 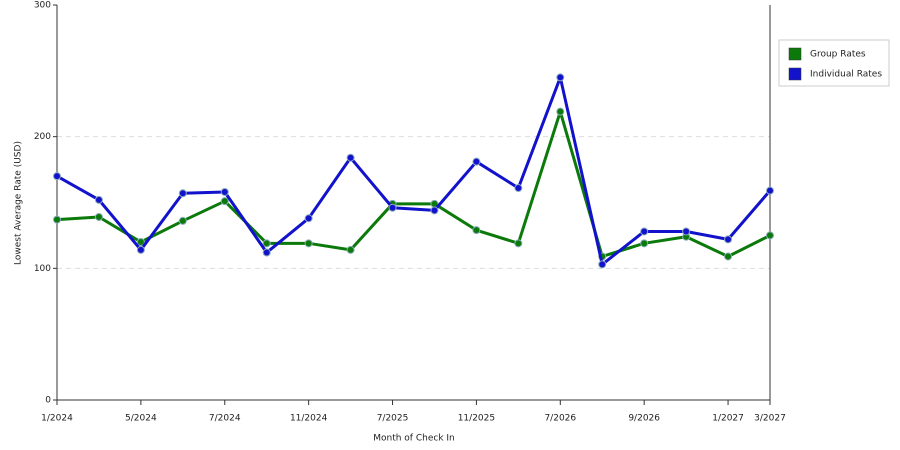 What do you see at coordinates (42, 6) in the screenshot?
I see `y-tick-label: 300` at bounding box center [42, 6].